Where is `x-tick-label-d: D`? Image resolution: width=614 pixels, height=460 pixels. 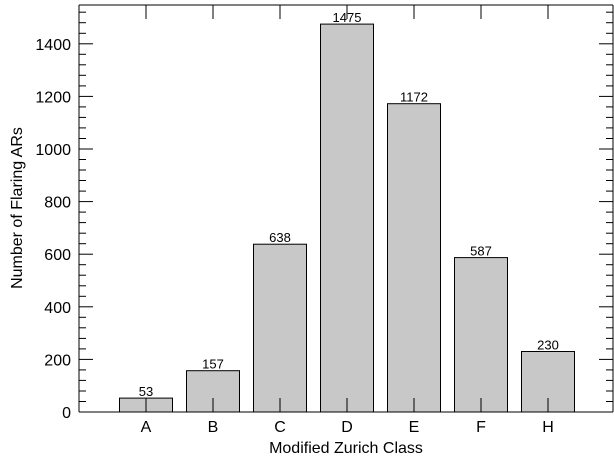
x-tick-label-d: D is located at coordinates (347, 427).